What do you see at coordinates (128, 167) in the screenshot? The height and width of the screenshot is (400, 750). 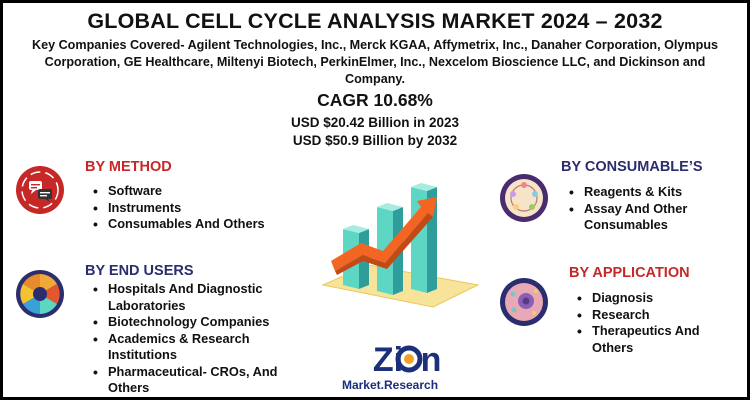 I see `segment-title-method: BY METHOD` at bounding box center [128, 167].